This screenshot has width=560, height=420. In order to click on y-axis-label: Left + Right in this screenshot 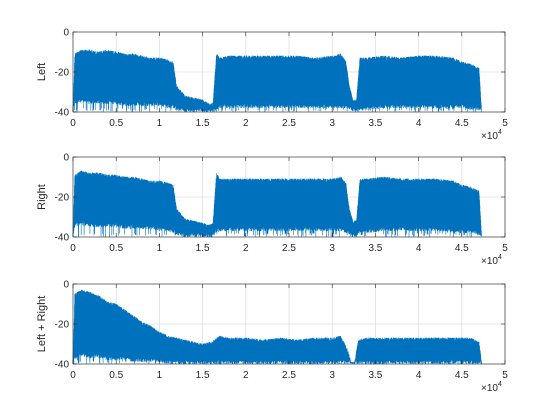, I will do `click(42, 324)`.